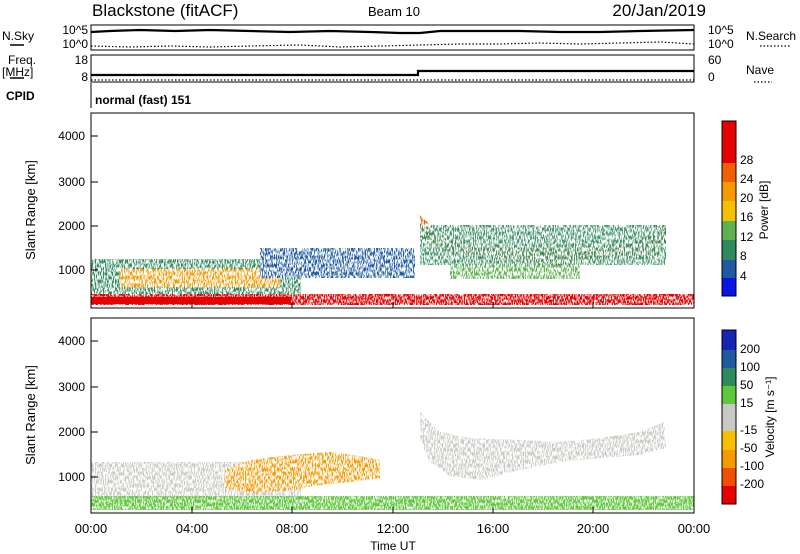  What do you see at coordinates (71, 387) in the screenshot?
I see `velocity-ylabel-3000: 3000` at bounding box center [71, 387].